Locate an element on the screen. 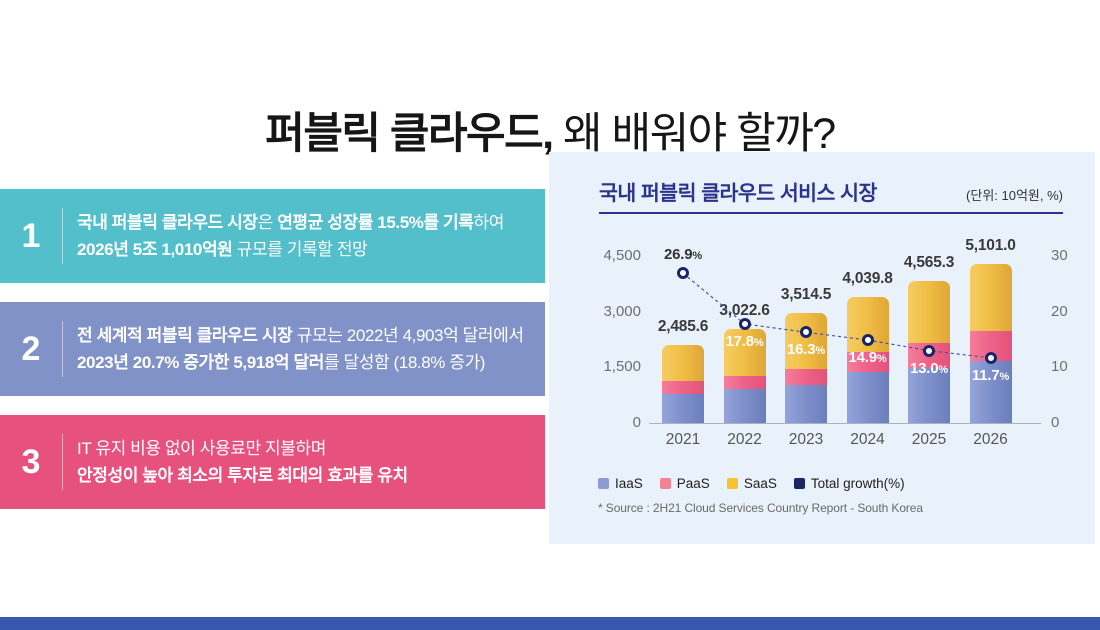 The width and height of the screenshot is (1100, 630). right-axis-tick: 20 is located at coordinates (1059, 311).